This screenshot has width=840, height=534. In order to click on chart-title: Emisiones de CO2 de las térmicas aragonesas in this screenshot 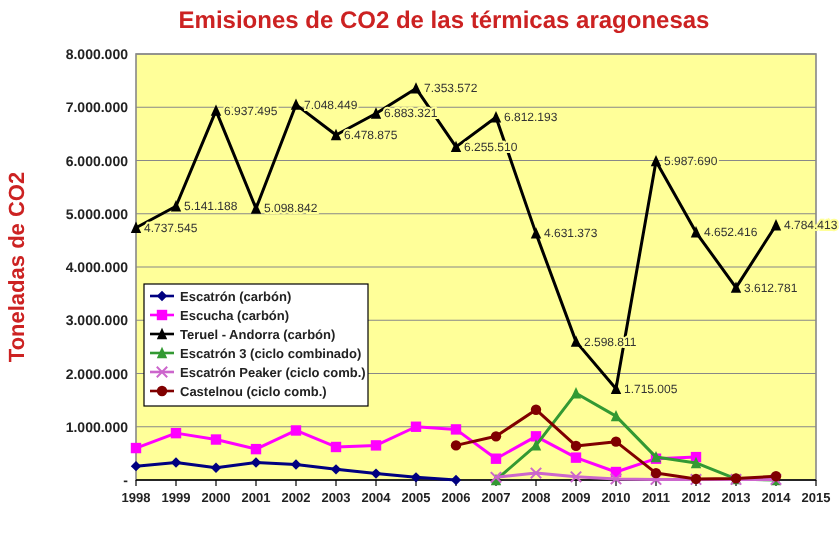, I will do `click(444, 20)`.